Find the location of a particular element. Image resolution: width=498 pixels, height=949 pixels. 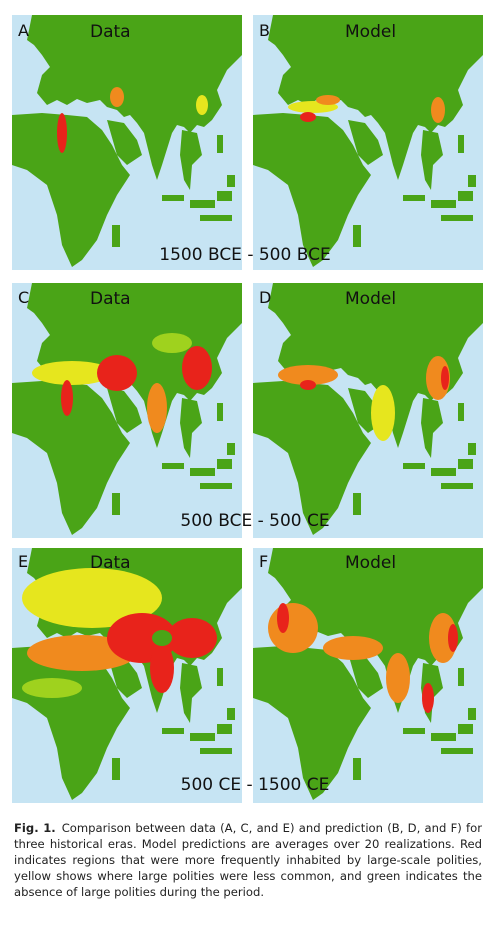

panel-b is located at coordinates (368, 142).